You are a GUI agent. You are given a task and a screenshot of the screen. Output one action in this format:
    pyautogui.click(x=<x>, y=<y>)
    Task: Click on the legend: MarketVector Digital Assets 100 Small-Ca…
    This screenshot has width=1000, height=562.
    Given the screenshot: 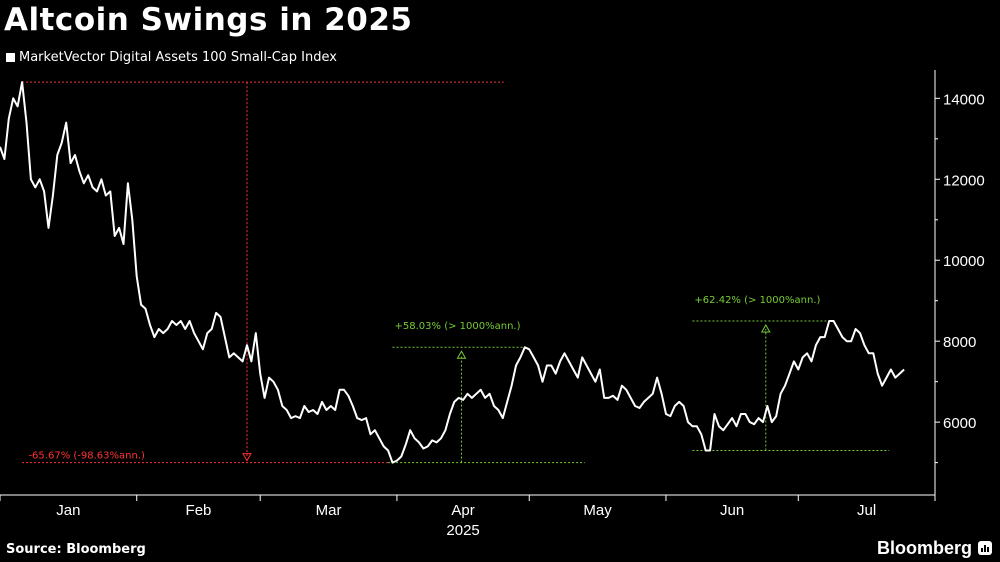 What is the action you would take?
    pyautogui.click(x=171, y=57)
    